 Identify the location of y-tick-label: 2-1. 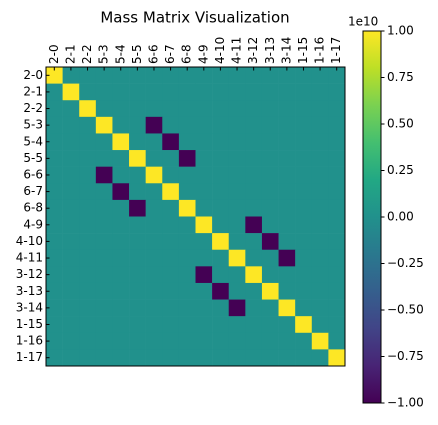
(33, 91).